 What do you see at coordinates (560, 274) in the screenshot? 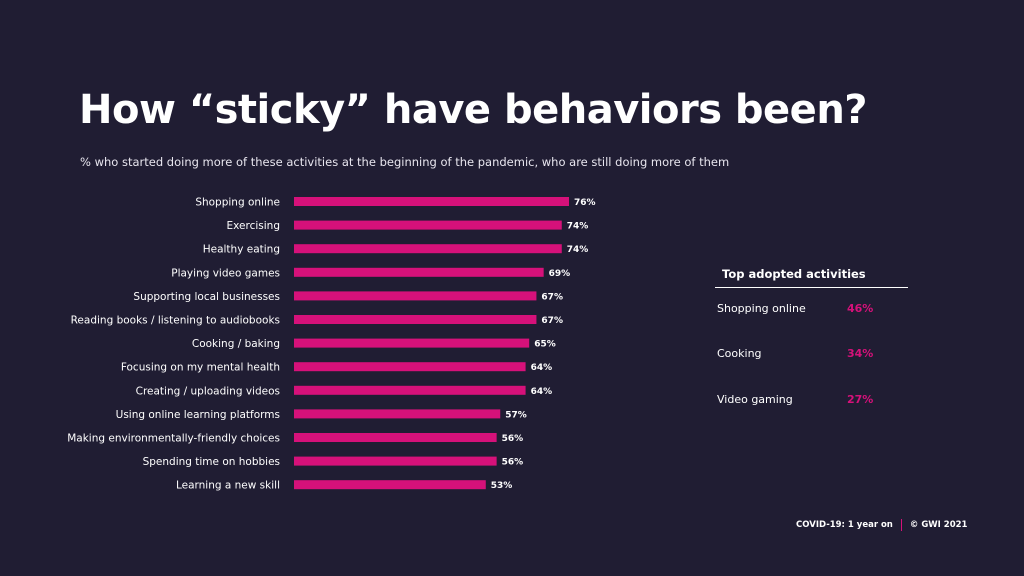
I see `value-label: 69%` at bounding box center [560, 274].